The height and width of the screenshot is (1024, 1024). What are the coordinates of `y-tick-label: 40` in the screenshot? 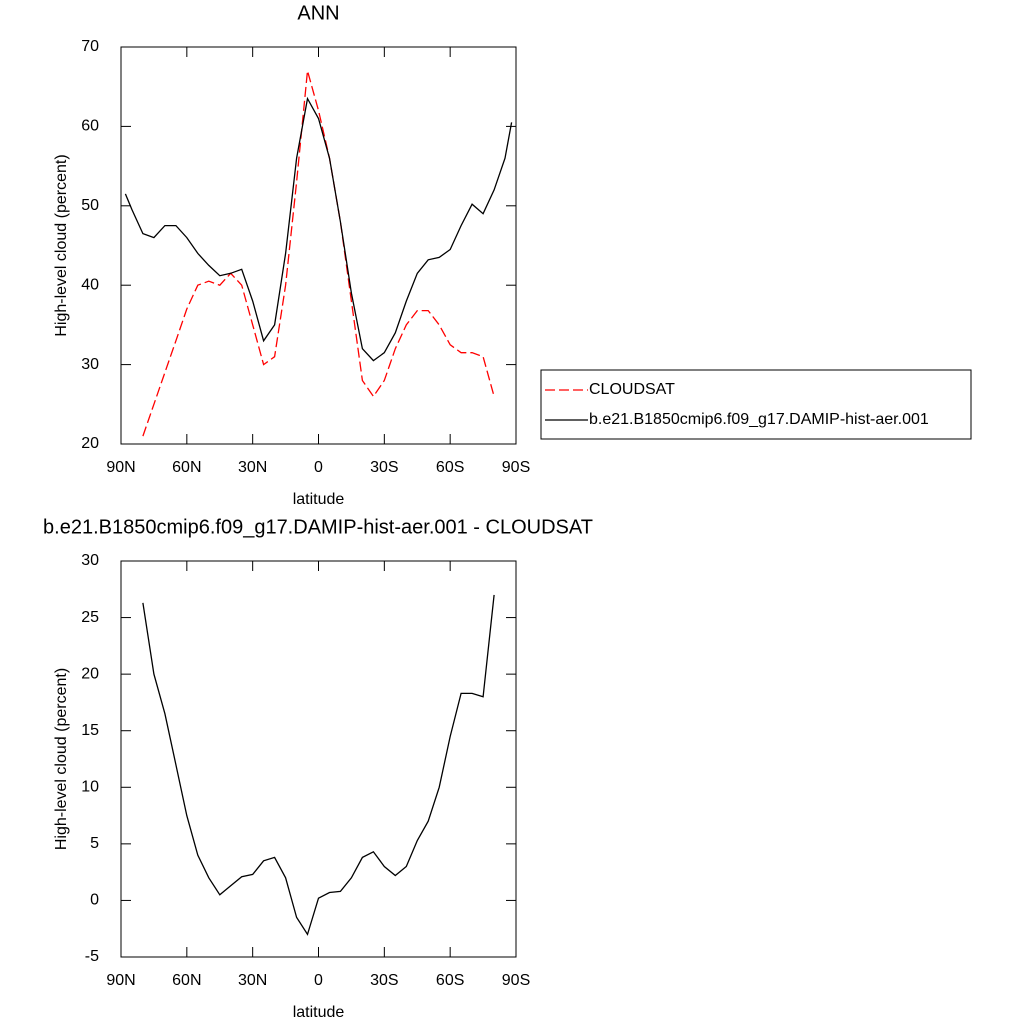 It's located at (90, 284).